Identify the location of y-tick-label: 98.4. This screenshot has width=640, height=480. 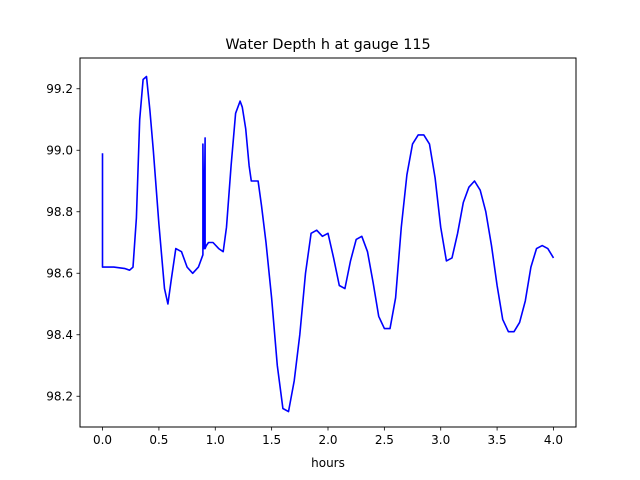
(59, 335).